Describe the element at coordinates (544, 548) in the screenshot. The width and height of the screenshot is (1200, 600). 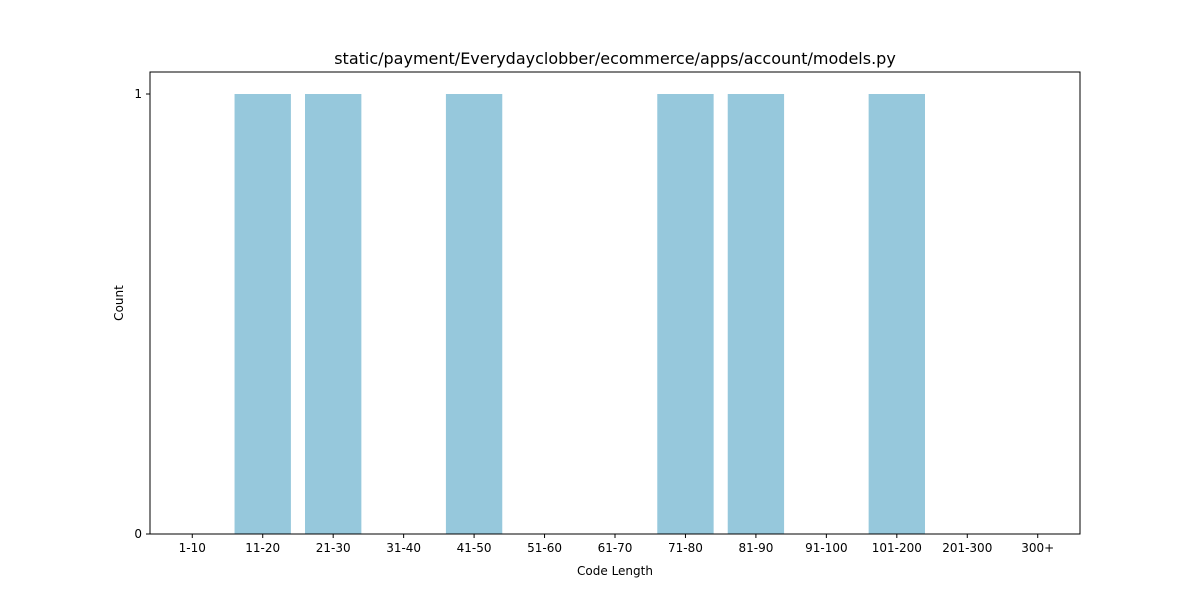
I see `x-tick-label: 51-60` at that location.